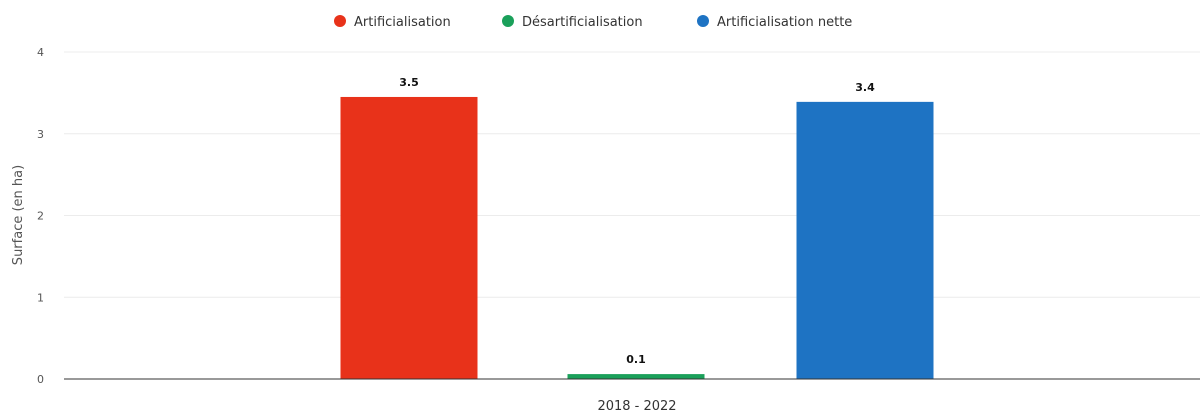  I want to click on bar-d-sartificialisation, so click(636, 376).